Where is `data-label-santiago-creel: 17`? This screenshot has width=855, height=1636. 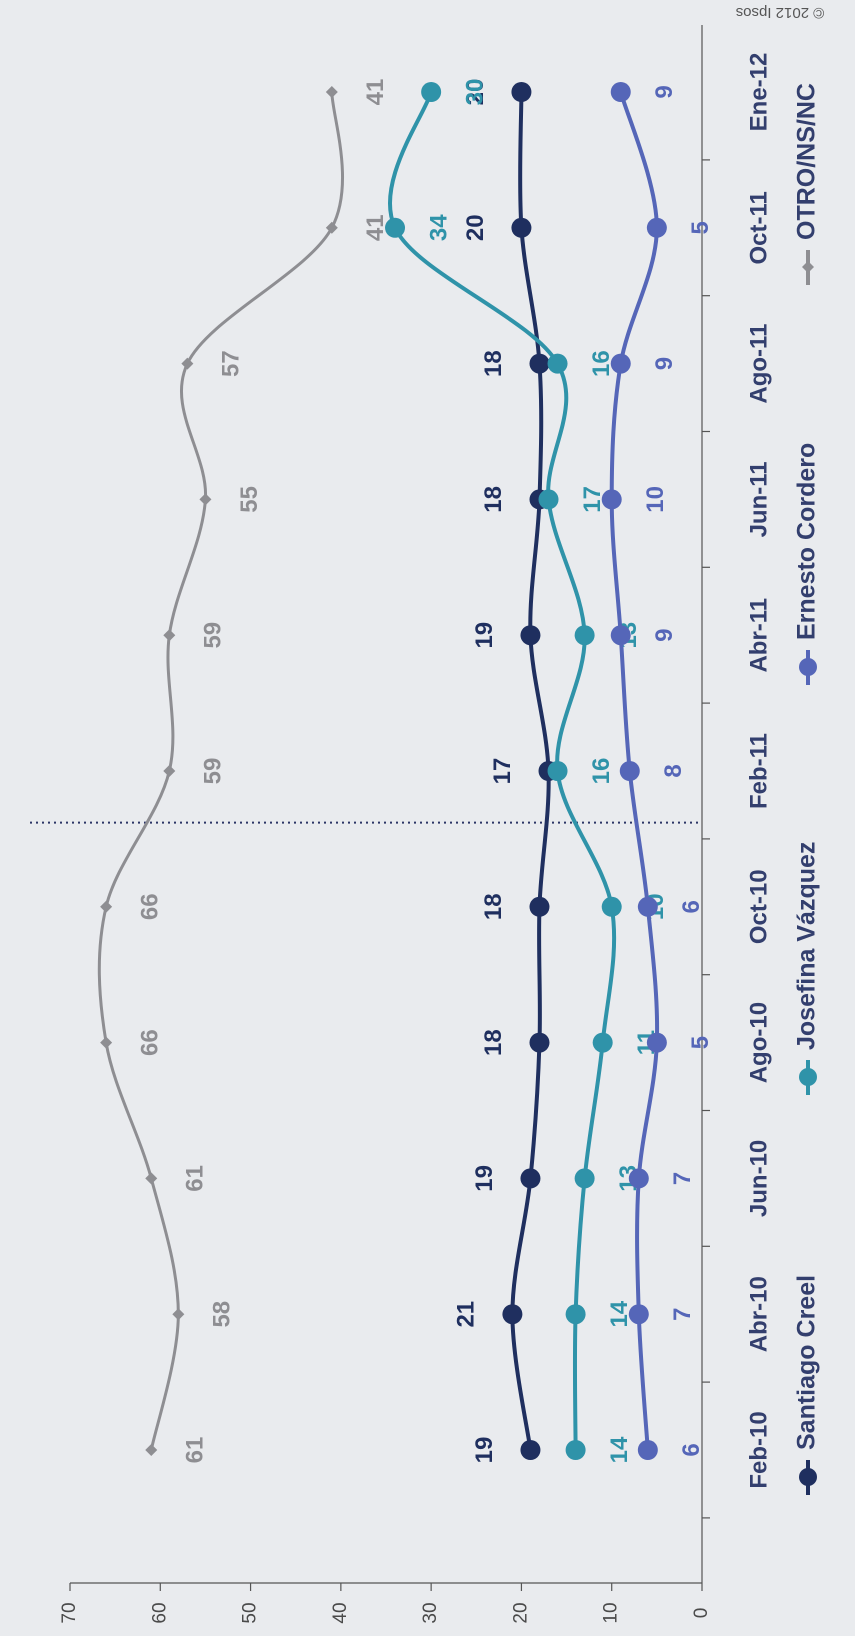
data-label-santiago-creel: 17 is located at coordinates (502, 771).